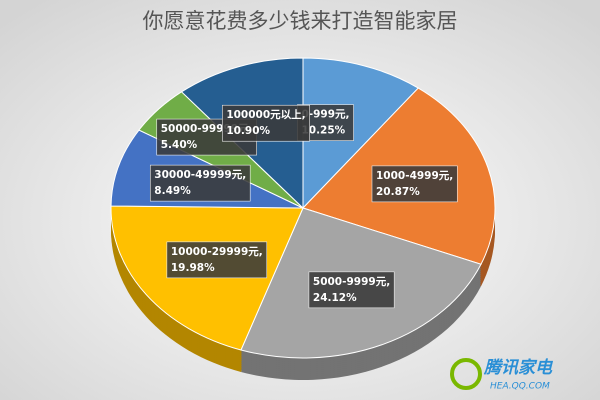 The image size is (600, 400). Describe the element at coordinates (172, 191) in the screenshot. I see `value-label: 8.49%` at that location.